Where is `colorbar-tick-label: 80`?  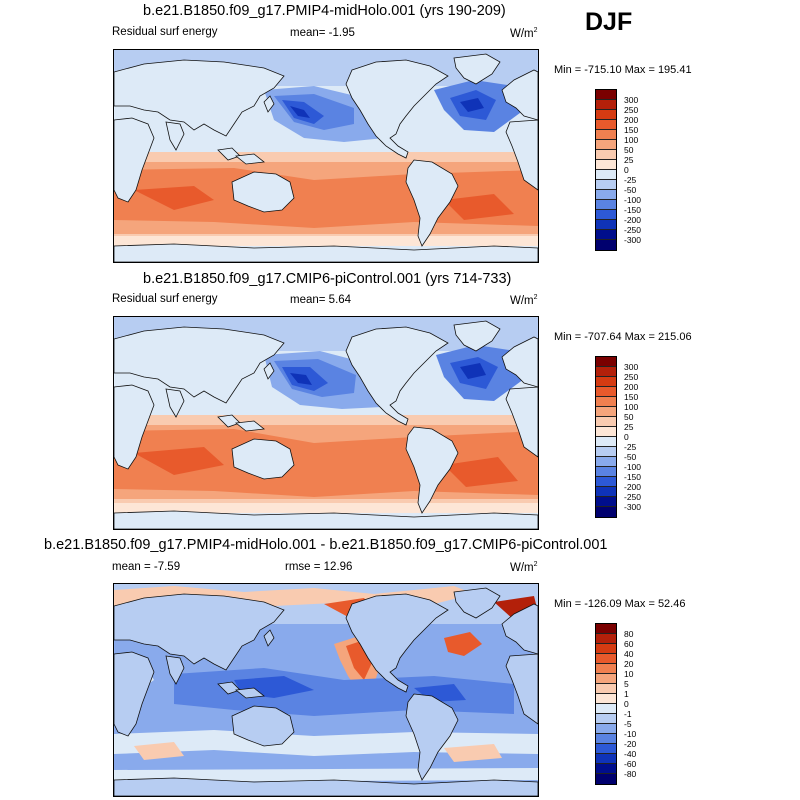
colorbar-tick-label: 80 is located at coordinates (629, 634).